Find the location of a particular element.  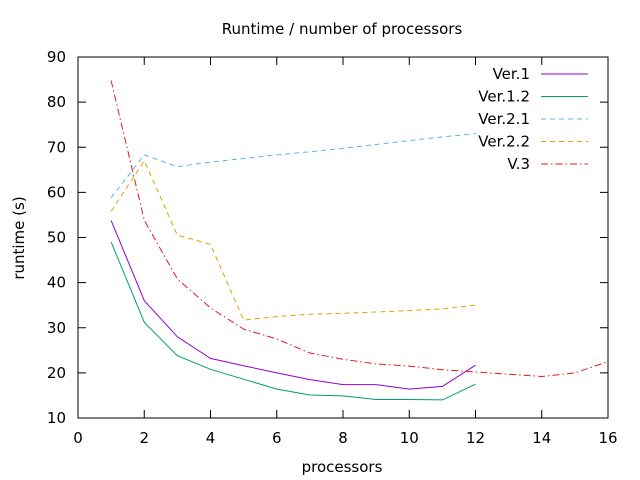

y-axis-label: runtime (s) is located at coordinates (19, 237).